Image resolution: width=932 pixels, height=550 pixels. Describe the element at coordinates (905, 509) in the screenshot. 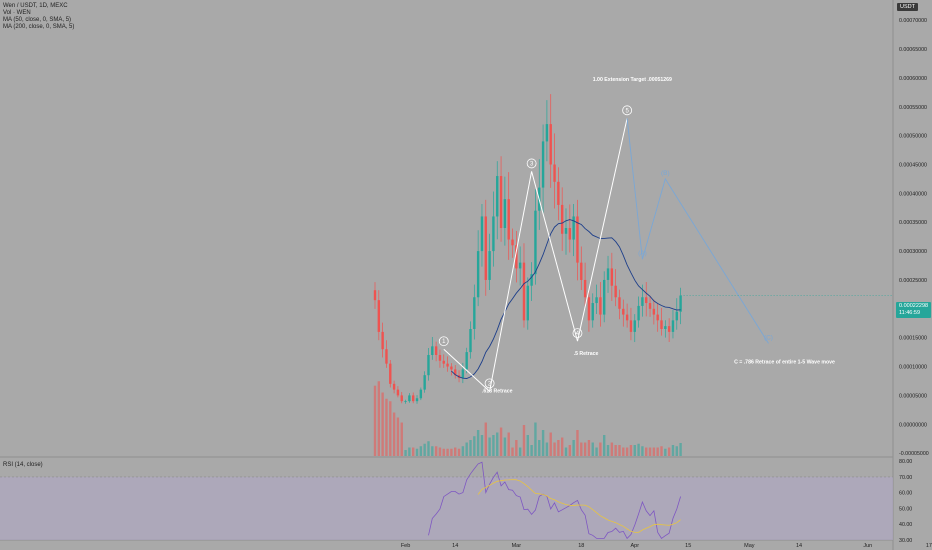

I see `rsi-tick-label: 50.00` at that location.